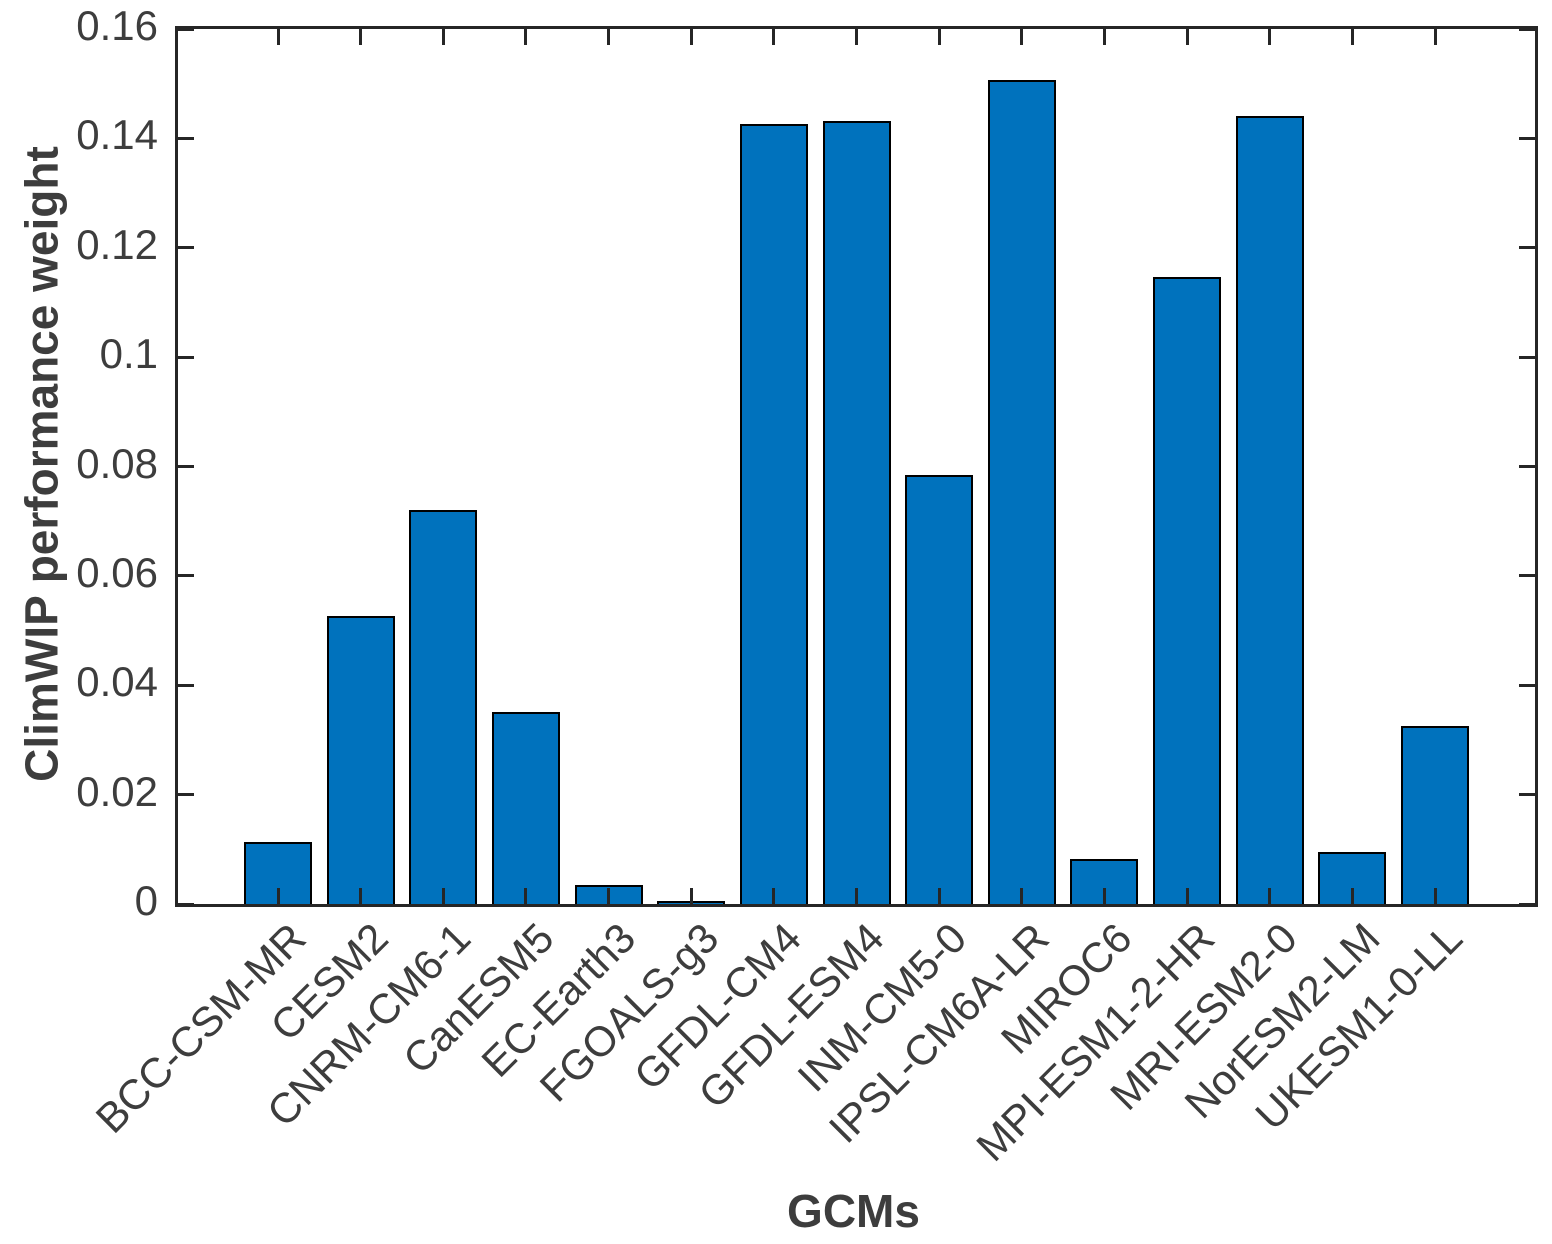 This screenshot has height=1244, width=1552. What do you see at coordinates (117, 791) in the screenshot?
I see `y-tick-label: 0.02` at bounding box center [117, 791].